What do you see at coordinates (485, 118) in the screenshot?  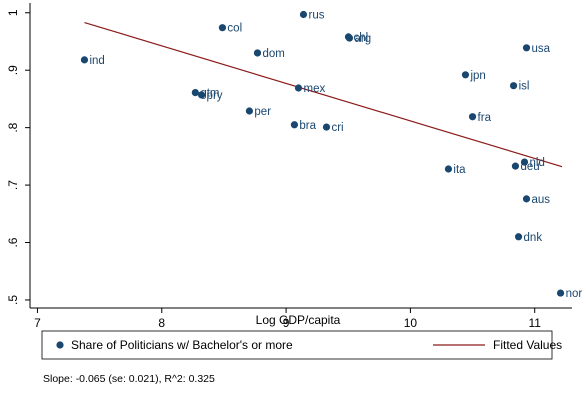 I see `point-label: fra` at bounding box center [485, 118].